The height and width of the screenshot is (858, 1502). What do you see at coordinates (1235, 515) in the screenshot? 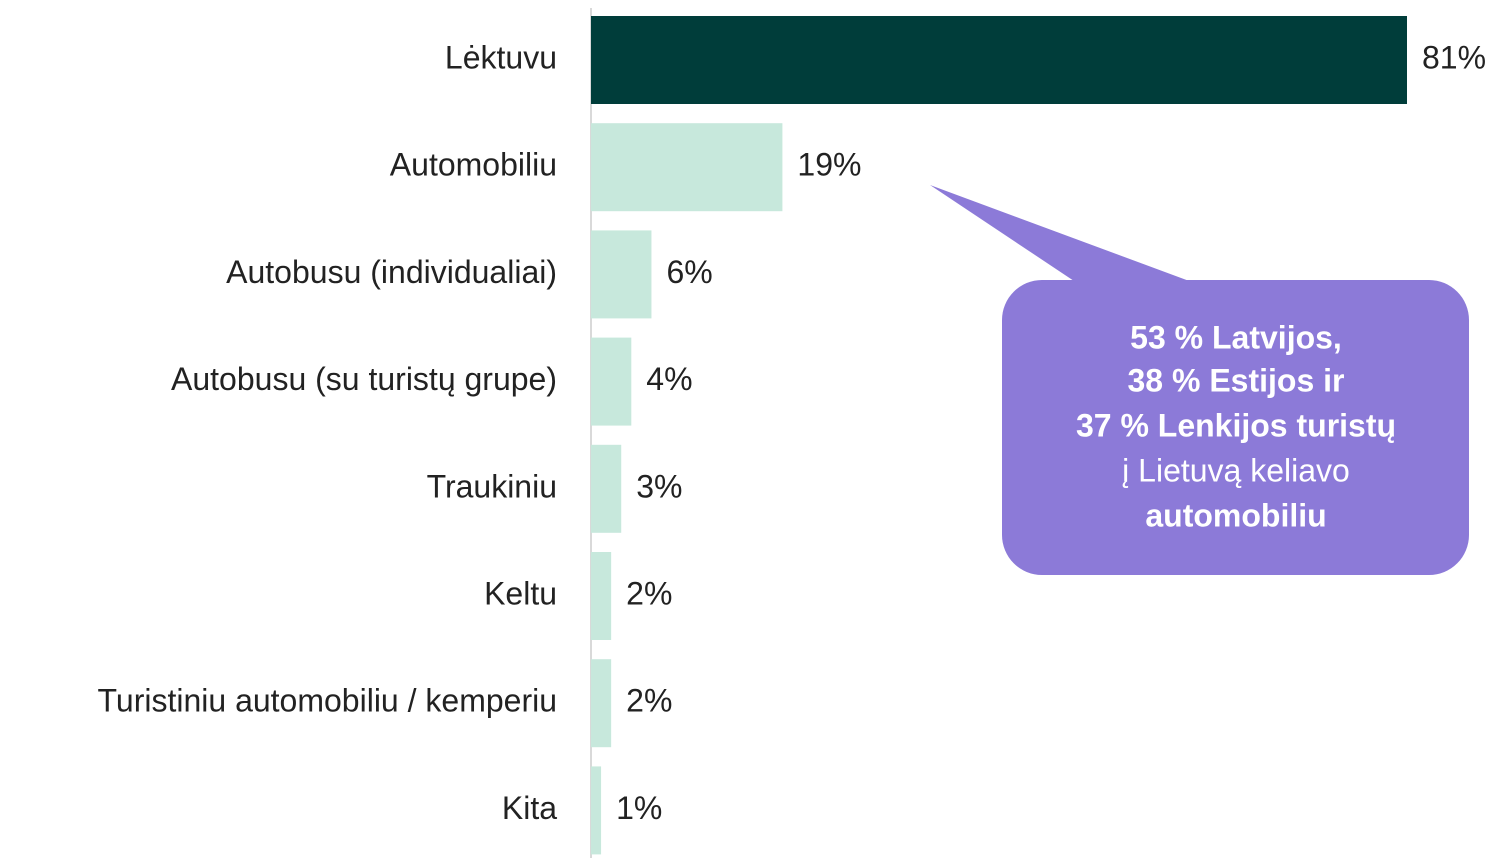
I see `callout-text: automobiliu` at bounding box center [1235, 515].